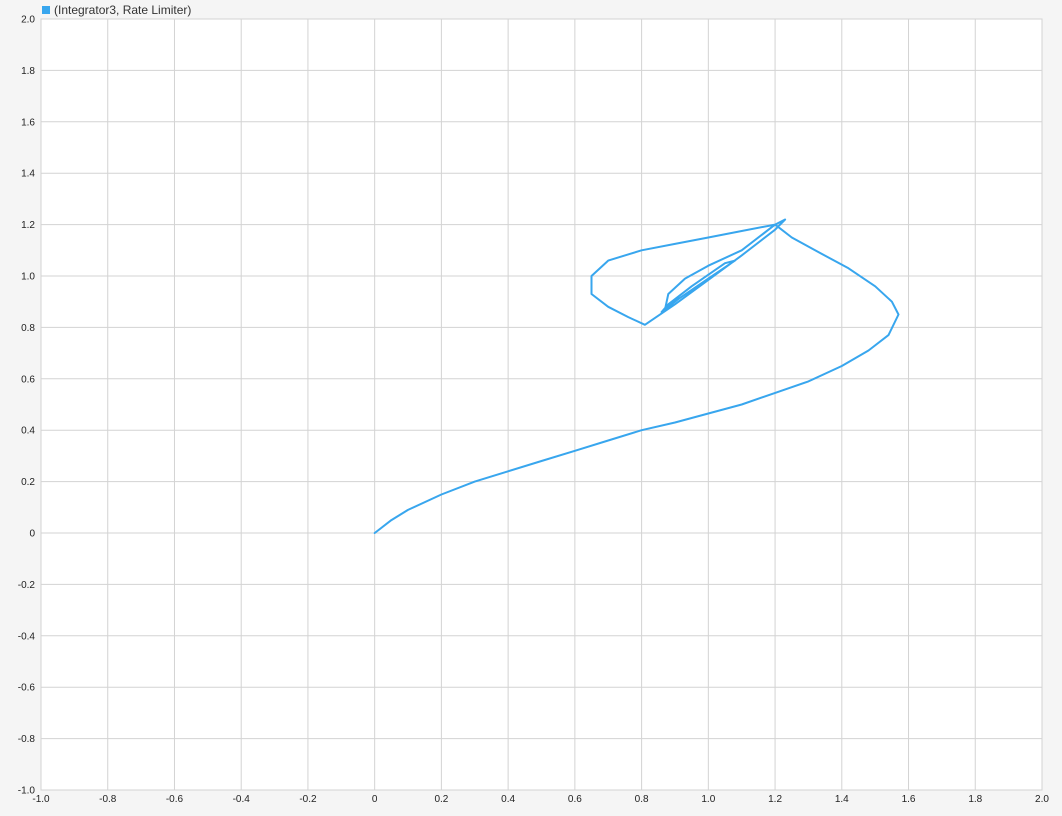 This screenshot has width=1062, height=816. Describe the element at coordinates (28, 122) in the screenshot. I see `y-tick-label: 1.6` at that location.